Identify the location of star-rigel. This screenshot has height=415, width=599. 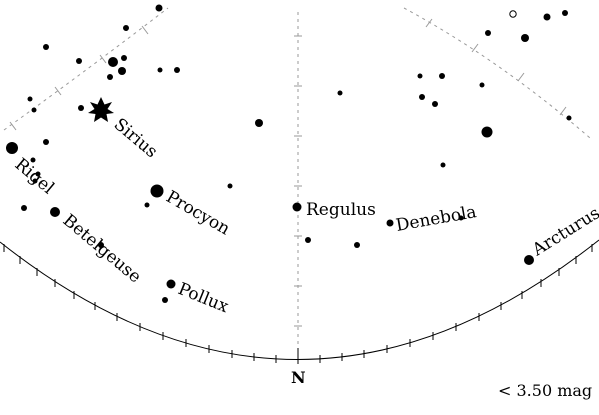
(12, 148).